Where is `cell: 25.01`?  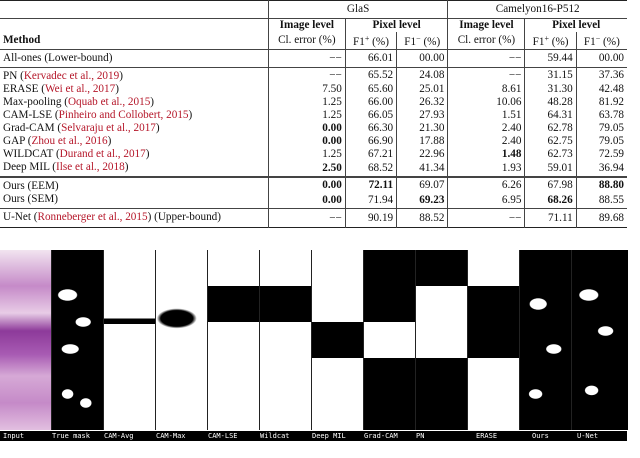 cell: 25.01 is located at coordinates (422, 89).